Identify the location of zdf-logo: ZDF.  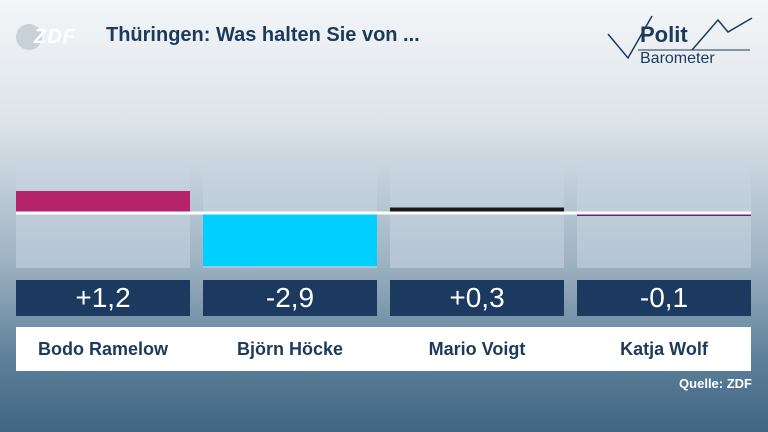
(48, 37).